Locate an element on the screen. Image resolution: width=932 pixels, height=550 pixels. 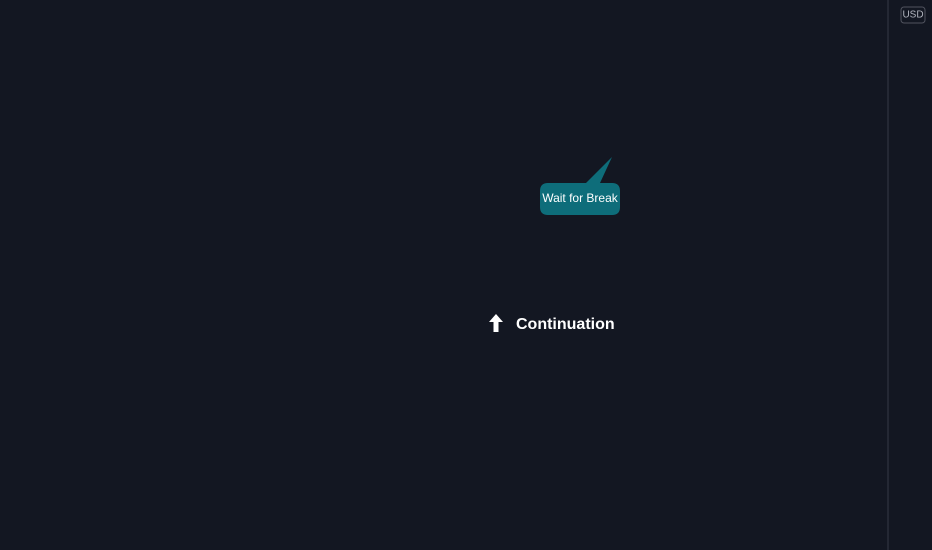
up-arrow is located at coordinates (496, 323).